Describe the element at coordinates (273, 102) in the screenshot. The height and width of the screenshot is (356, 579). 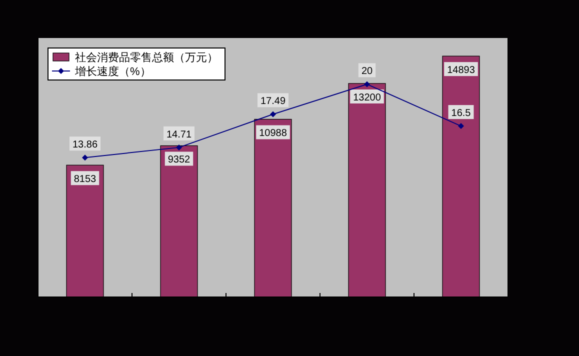
I see `data-label: 17.49` at that location.